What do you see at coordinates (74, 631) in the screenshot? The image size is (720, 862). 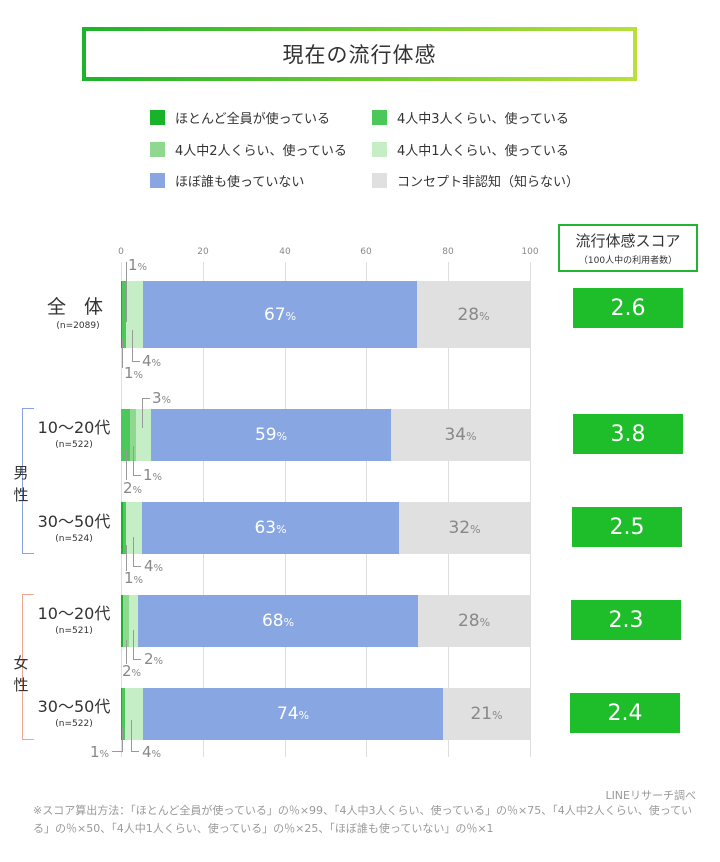 I see `row-sample-size: (n=521)` at bounding box center [74, 631].